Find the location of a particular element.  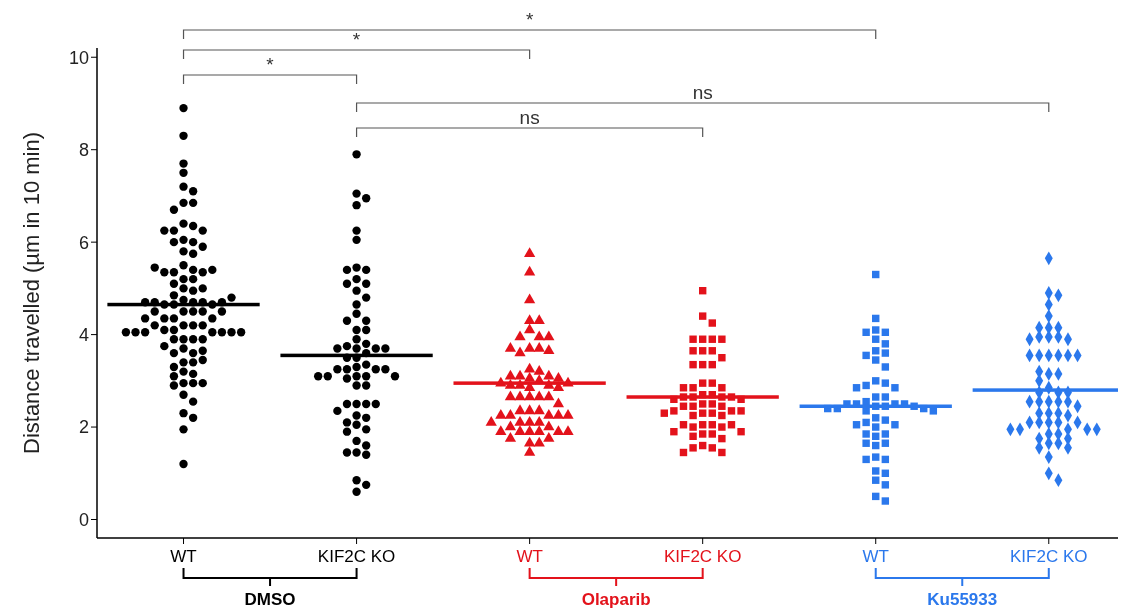

text: Ku55933 is located at coordinates (962, 599).